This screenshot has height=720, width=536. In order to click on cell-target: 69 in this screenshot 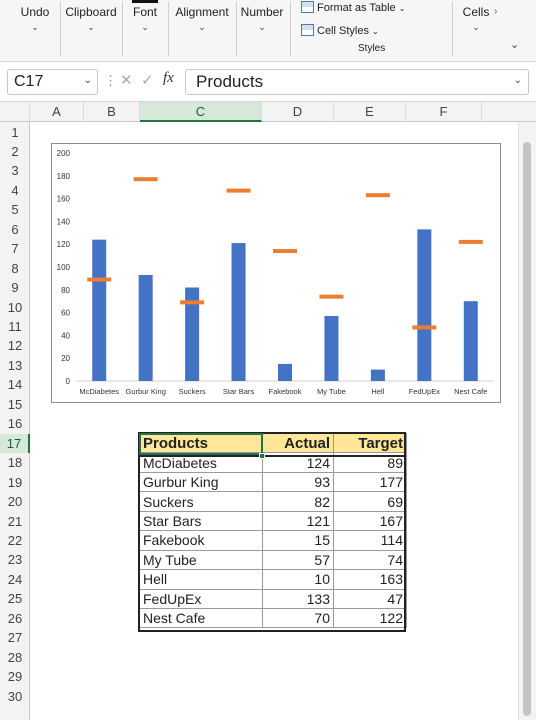, I will do `click(370, 501)`.